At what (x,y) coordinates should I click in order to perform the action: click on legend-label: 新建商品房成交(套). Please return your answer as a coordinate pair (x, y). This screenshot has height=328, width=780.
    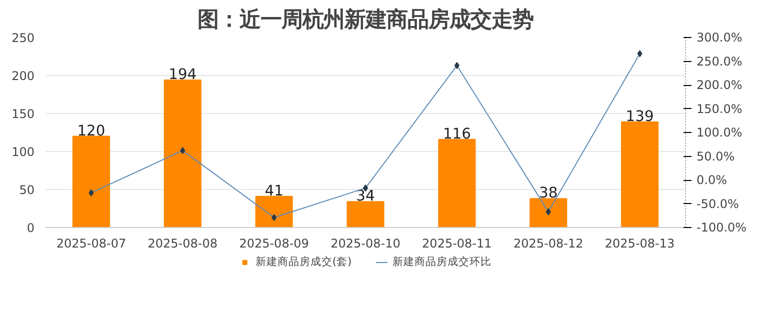
    Looking at the image, I should click on (303, 262).